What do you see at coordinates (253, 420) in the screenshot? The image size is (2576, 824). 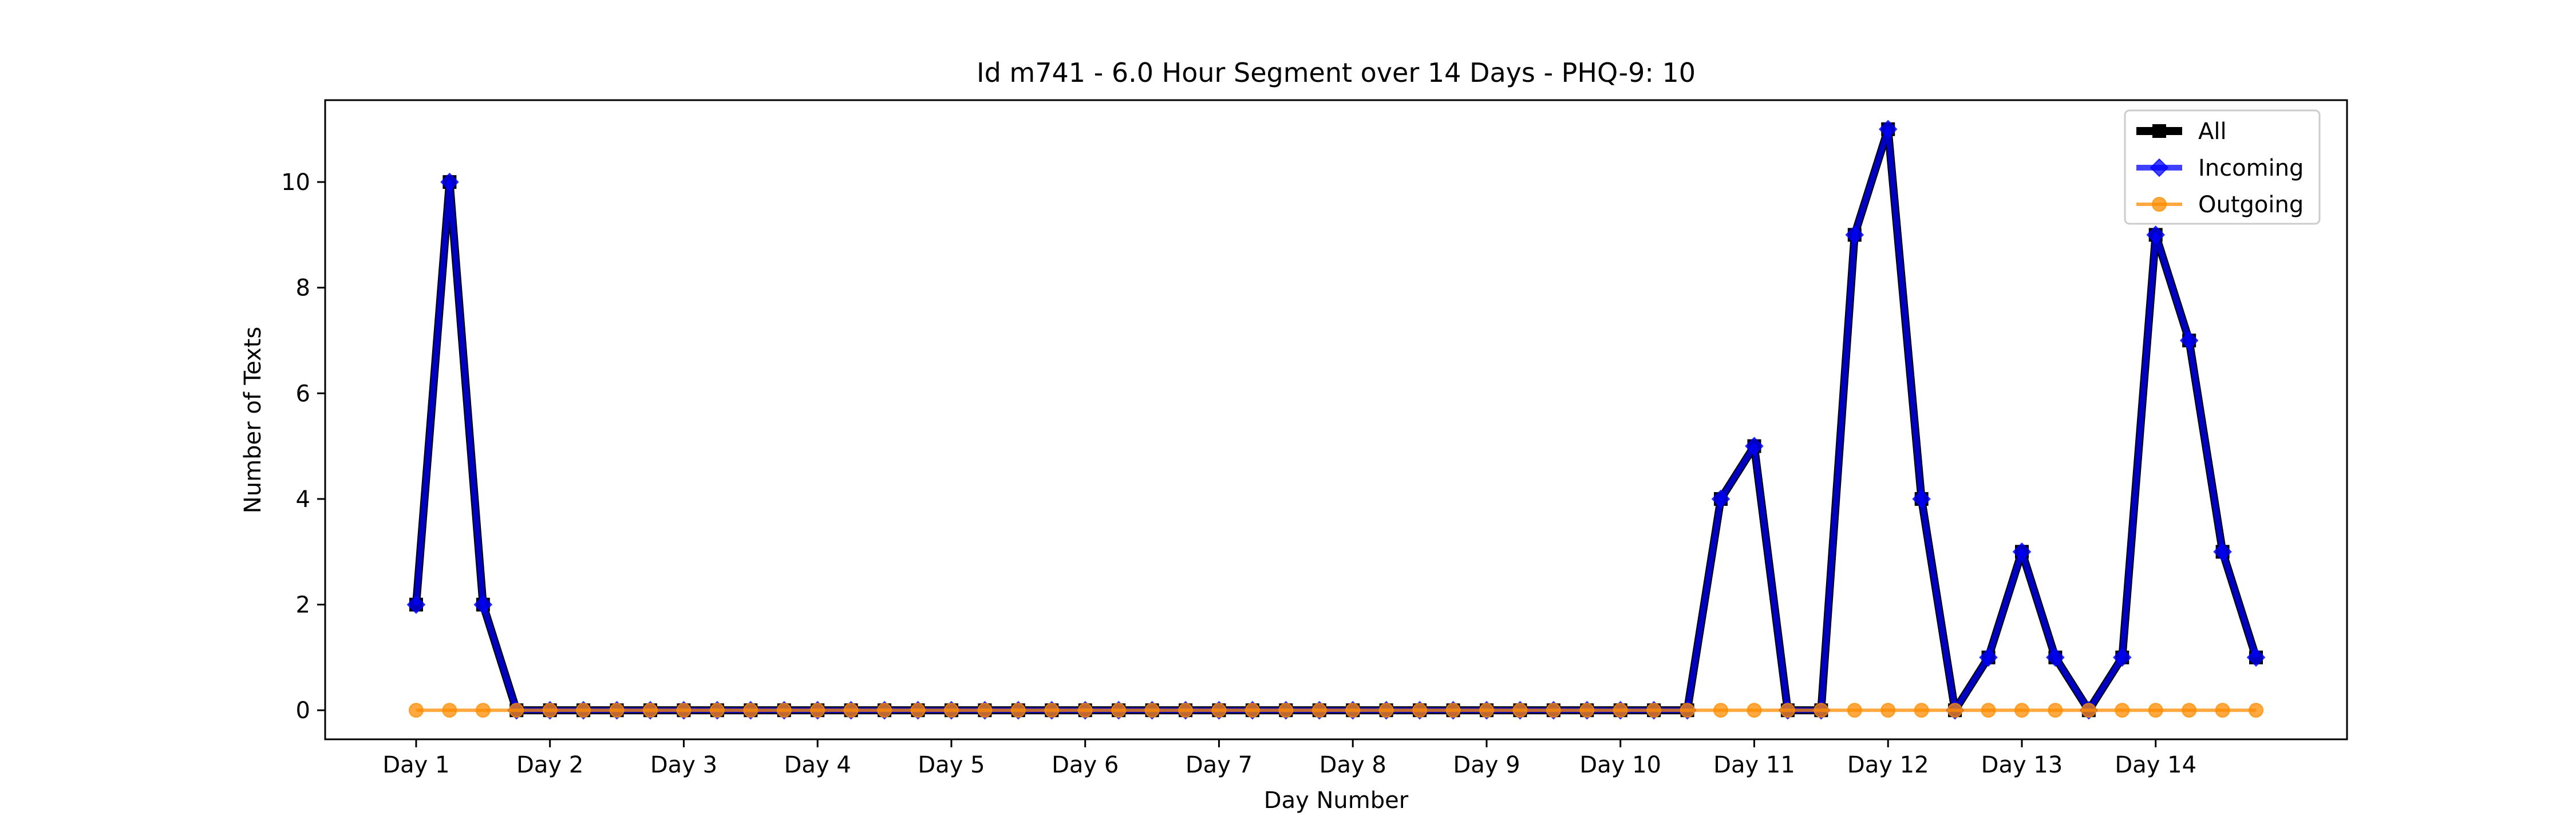 I see `y-axis-label: Number of Texts` at bounding box center [253, 420].